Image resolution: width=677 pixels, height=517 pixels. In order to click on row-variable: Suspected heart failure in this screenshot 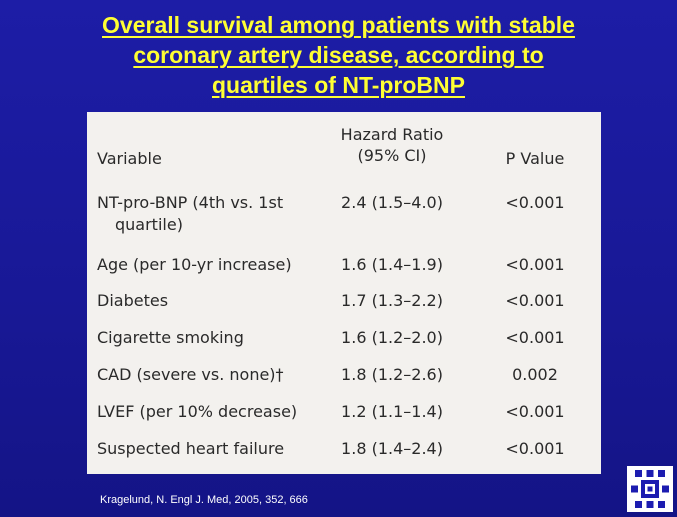, I will do `click(191, 448)`.